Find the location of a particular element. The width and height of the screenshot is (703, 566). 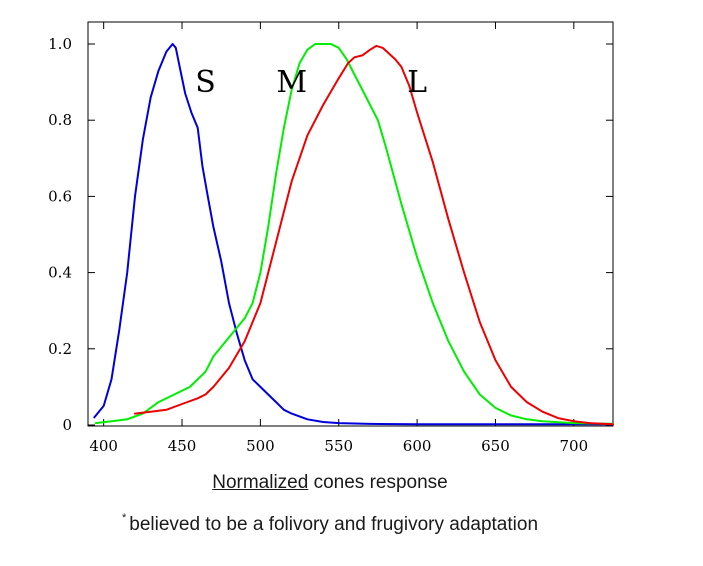

x-tick-label: 550 is located at coordinates (338, 446).